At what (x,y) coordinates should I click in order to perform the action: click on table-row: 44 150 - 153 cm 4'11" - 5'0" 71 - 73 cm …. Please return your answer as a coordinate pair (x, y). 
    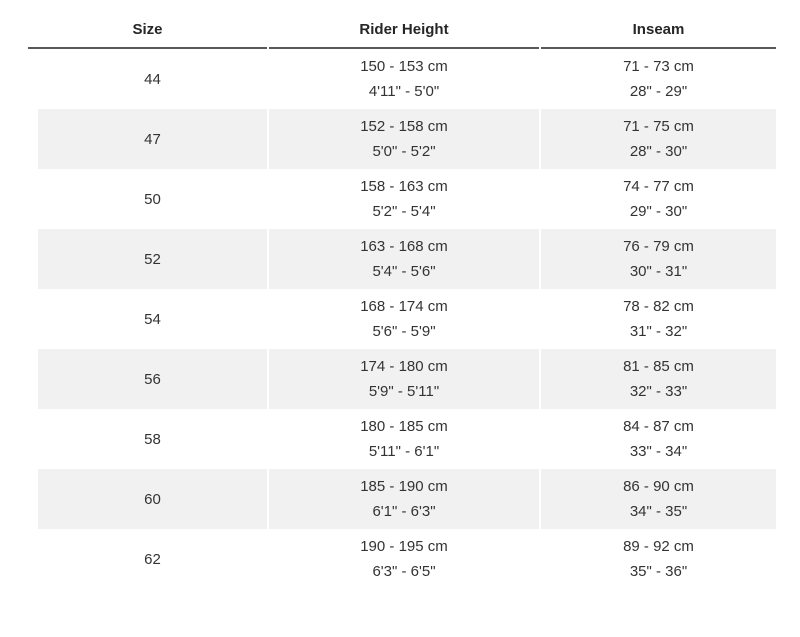
    Looking at the image, I should click on (402, 79).